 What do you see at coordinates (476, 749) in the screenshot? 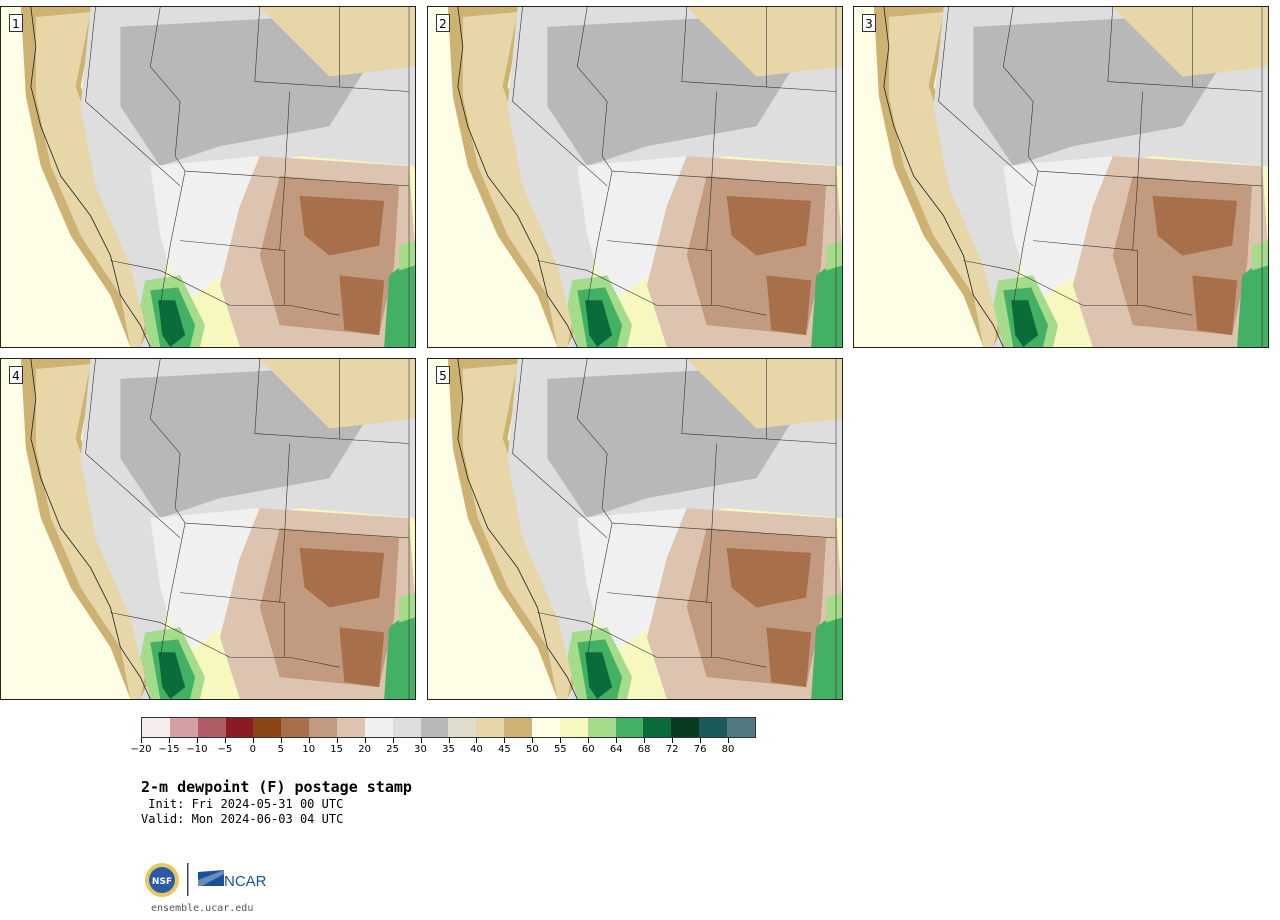
I see `colorbar-tick-label: 40` at bounding box center [476, 749].